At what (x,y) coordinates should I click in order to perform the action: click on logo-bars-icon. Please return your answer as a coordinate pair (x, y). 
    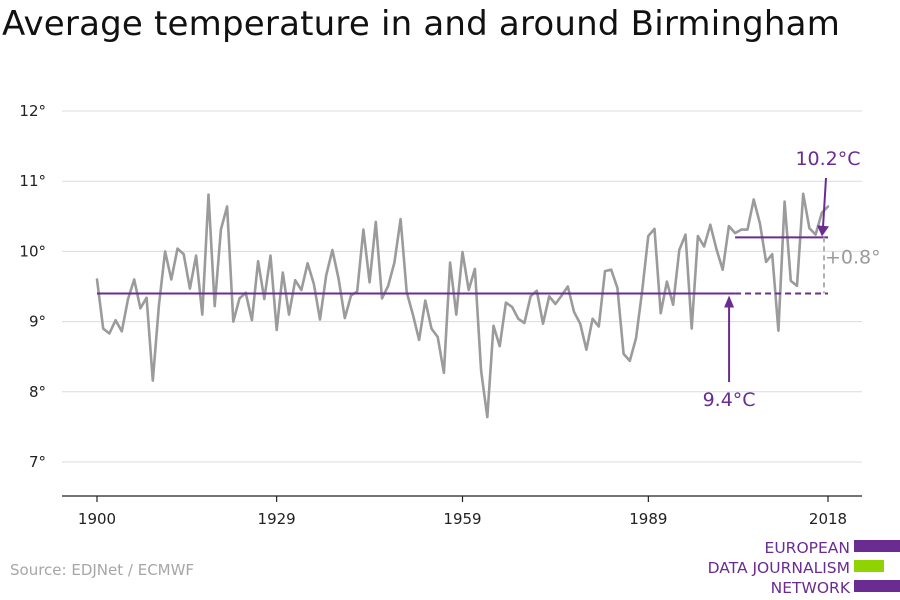
    Looking at the image, I should click on (877, 570).